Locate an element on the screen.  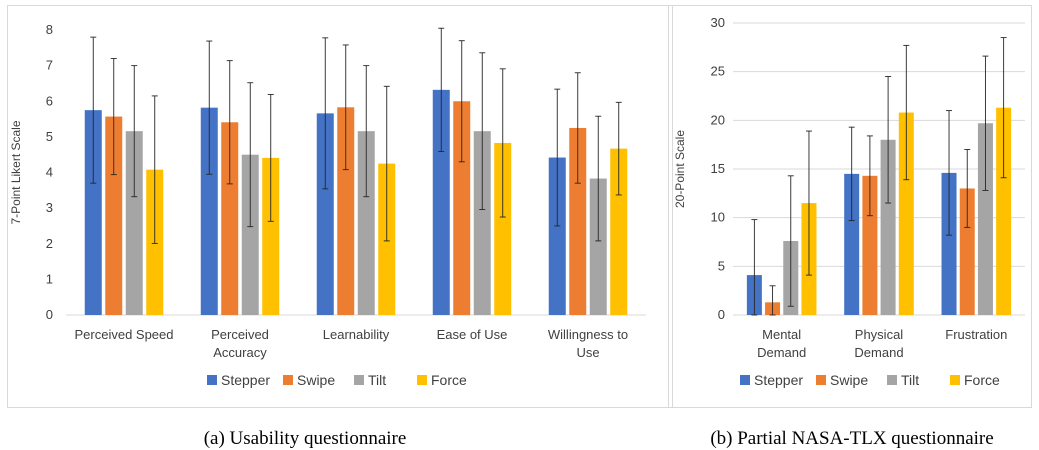
category-label-line: Use is located at coordinates (587, 352).